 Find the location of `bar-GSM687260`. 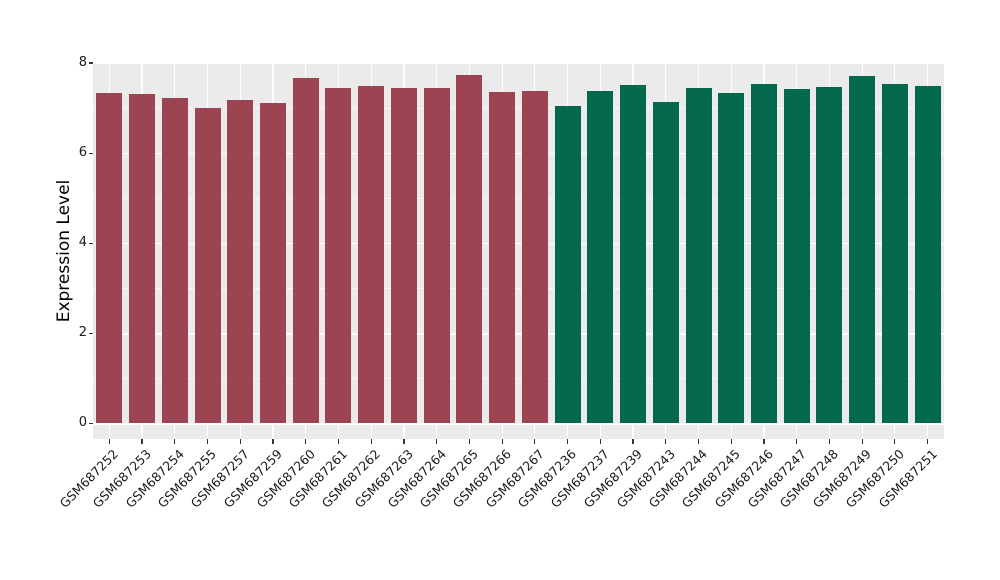

bar-GSM687260 is located at coordinates (305, 251).